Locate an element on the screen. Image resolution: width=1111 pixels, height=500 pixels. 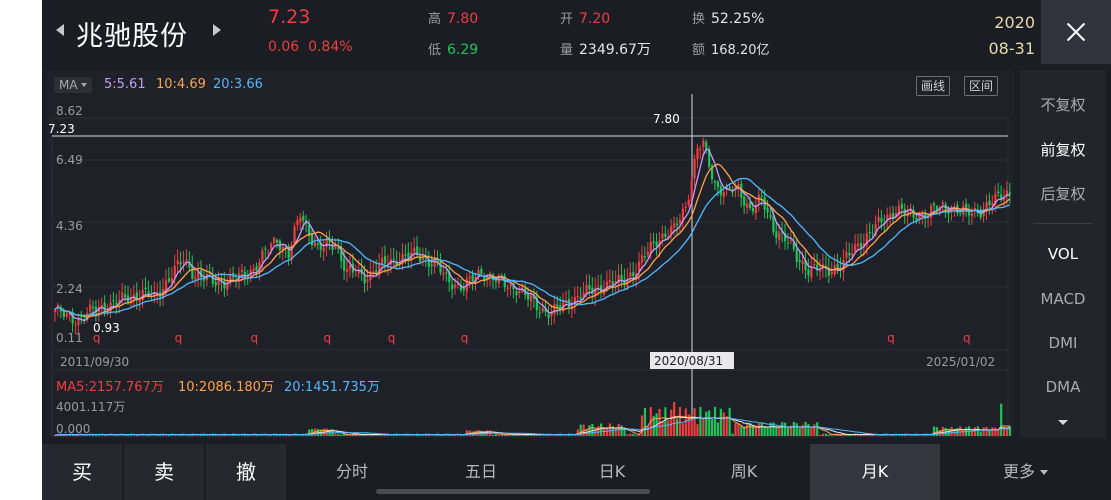
previous-stock-icon is located at coordinates (60, 30).